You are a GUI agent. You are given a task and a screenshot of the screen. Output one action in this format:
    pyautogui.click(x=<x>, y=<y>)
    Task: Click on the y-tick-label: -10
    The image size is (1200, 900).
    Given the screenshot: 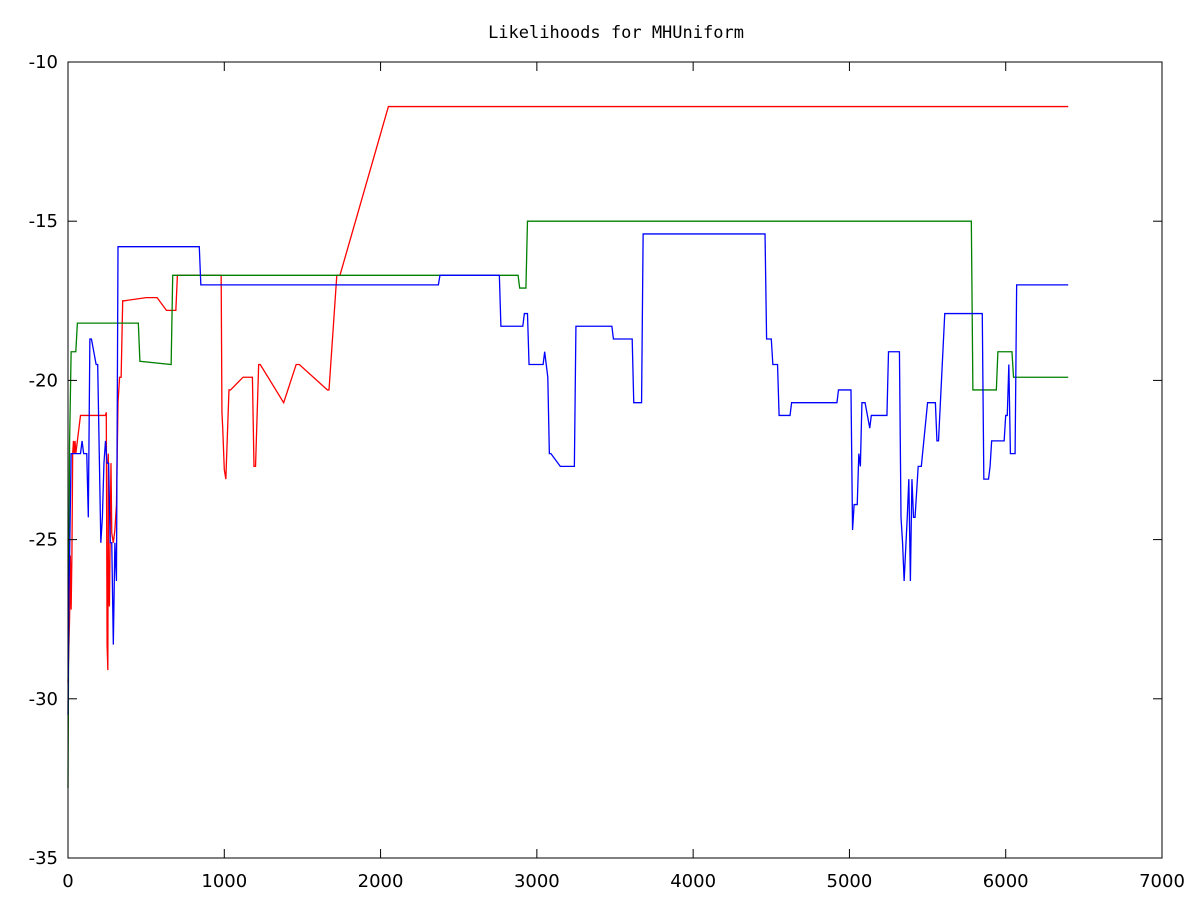 What is the action you would take?
    pyautogui.click(x=43, y=62)
    